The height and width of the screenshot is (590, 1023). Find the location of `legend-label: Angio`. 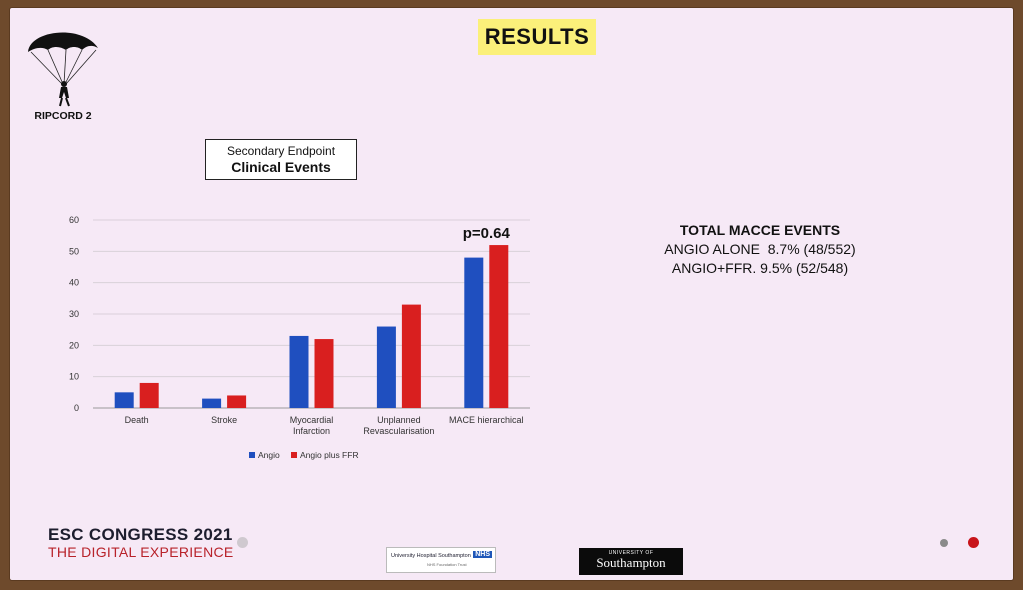

legend-label: Angio is located at coordinates (269, 455).